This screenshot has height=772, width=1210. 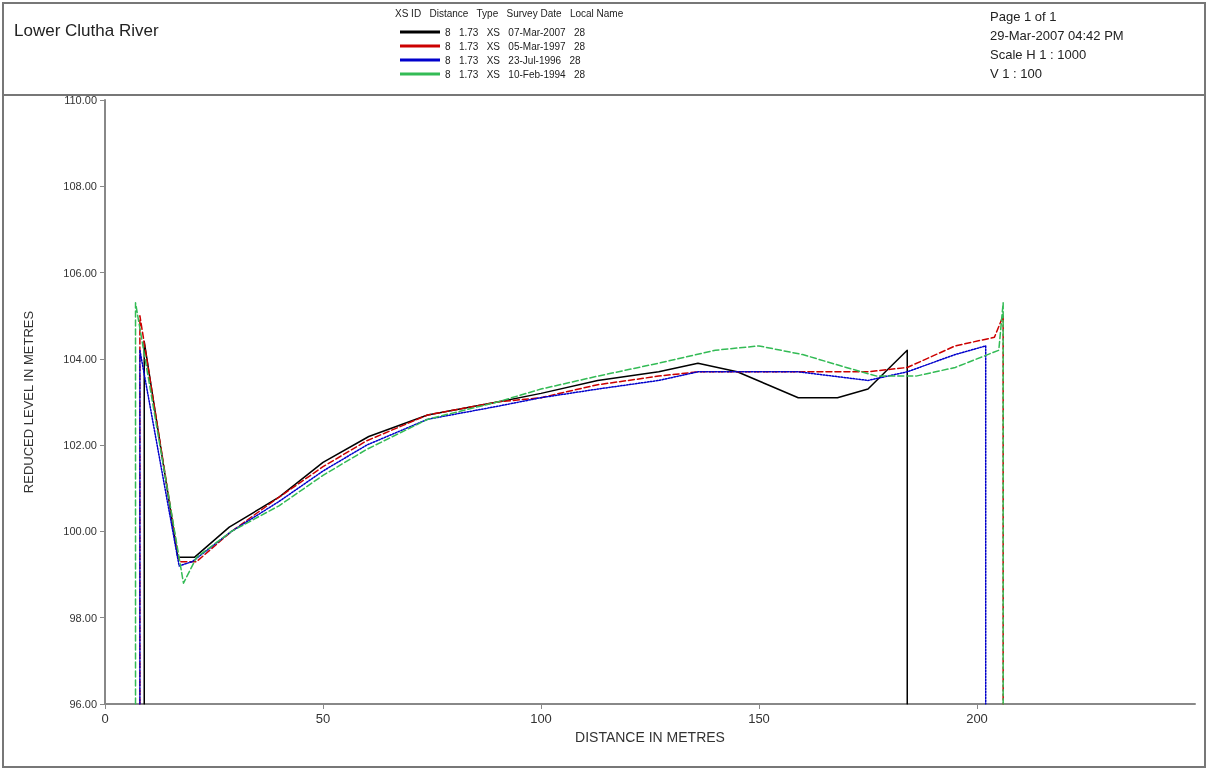 I want to click on y-tick-label: 100.00, so click(x=80, y=531).